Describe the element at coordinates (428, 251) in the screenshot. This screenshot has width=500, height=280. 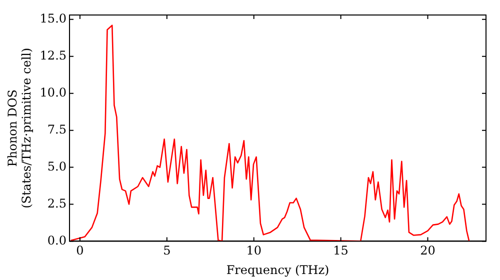
I see `x-tick-label: 20` at that location.